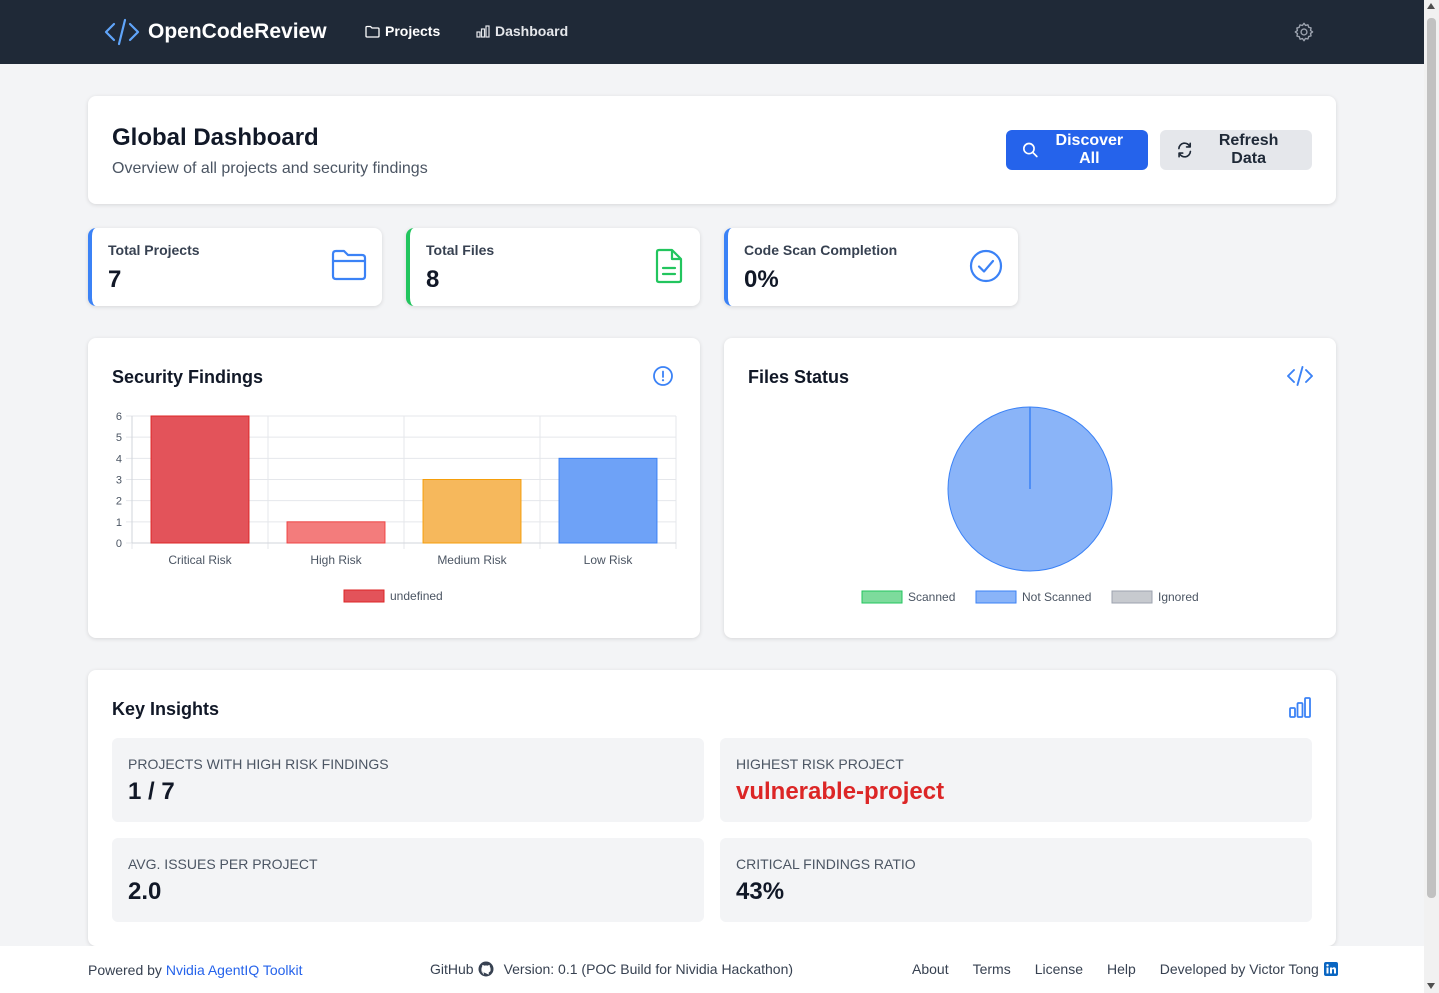  I want to click on scrollbar-thumb, so click(1431, 458).